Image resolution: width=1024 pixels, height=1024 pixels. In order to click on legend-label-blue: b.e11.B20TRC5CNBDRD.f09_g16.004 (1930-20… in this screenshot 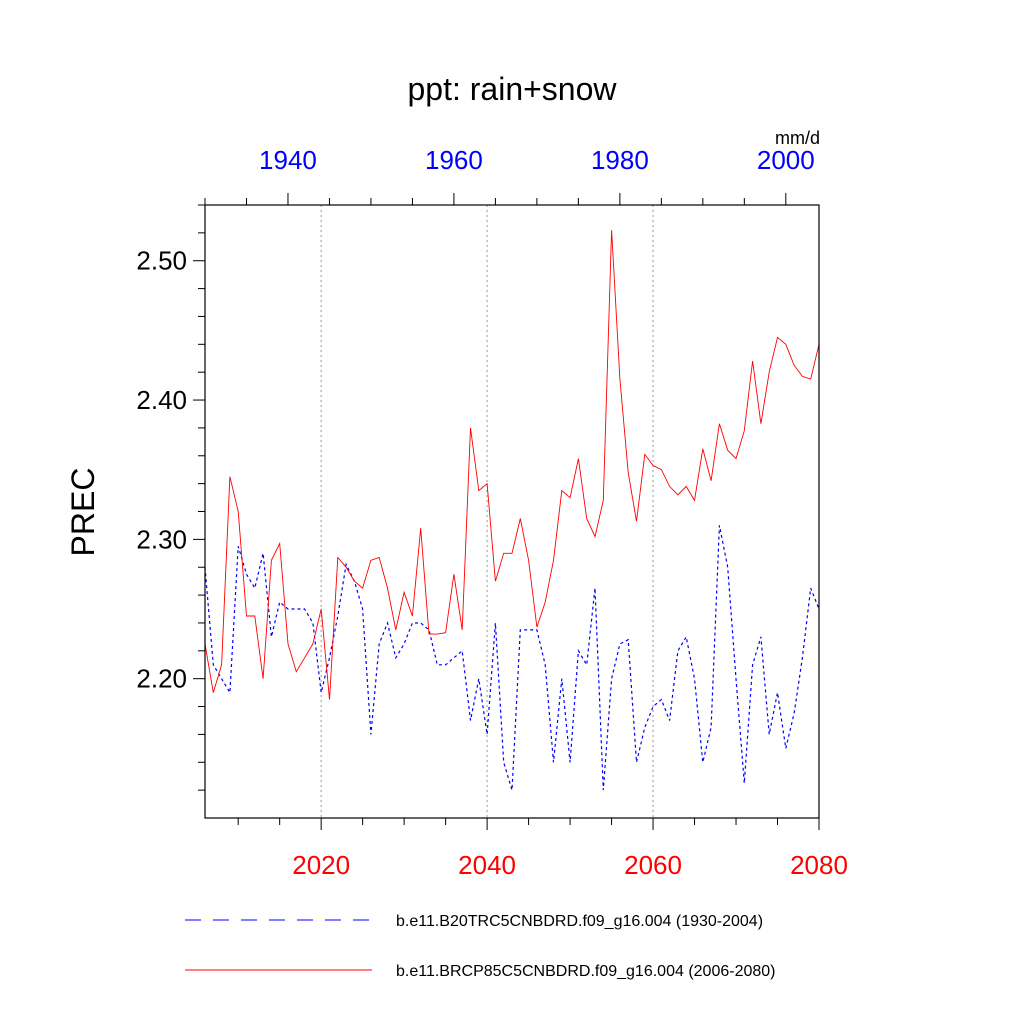, I will do `click(579, 921)`.